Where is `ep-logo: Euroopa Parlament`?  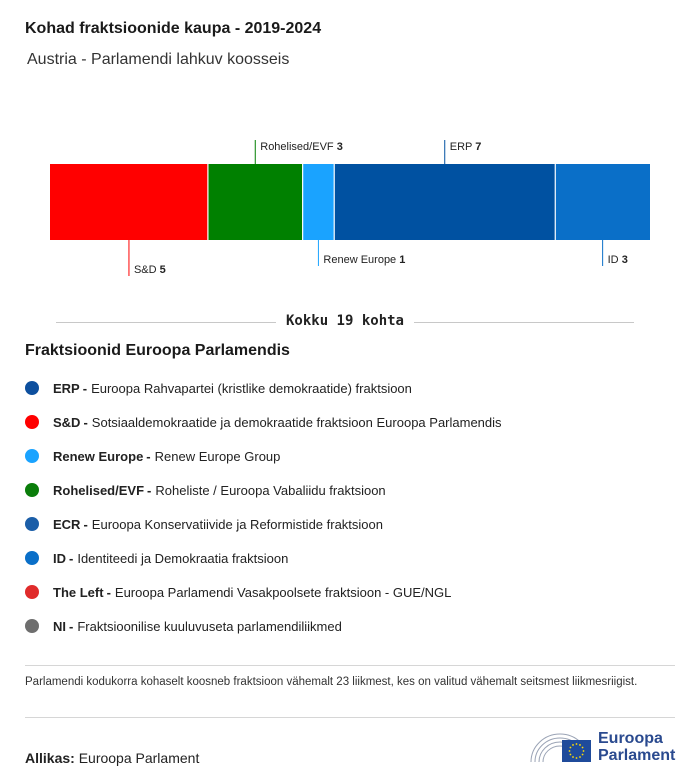
ep-logo: Euroopa Parlament is located at coordinates (601, 747).